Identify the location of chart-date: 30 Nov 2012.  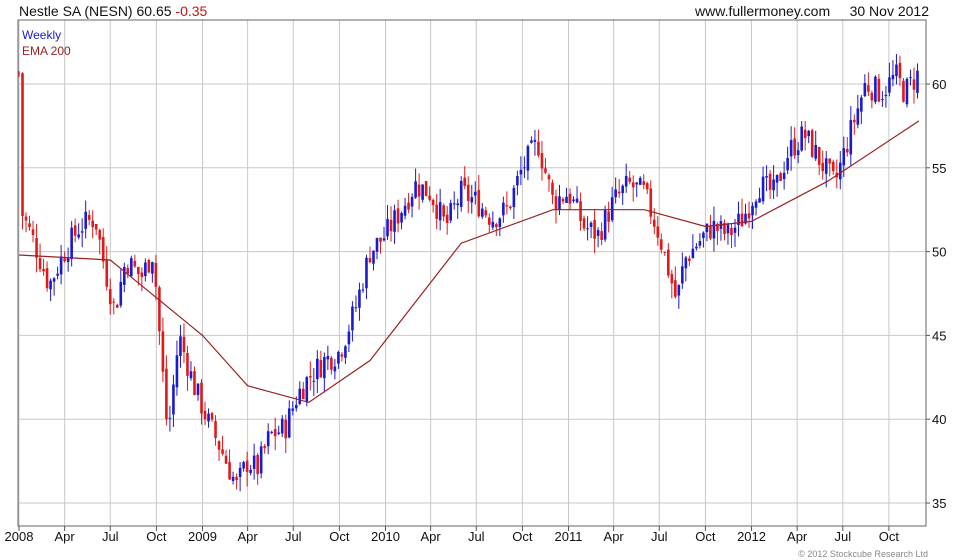
(889, 11).